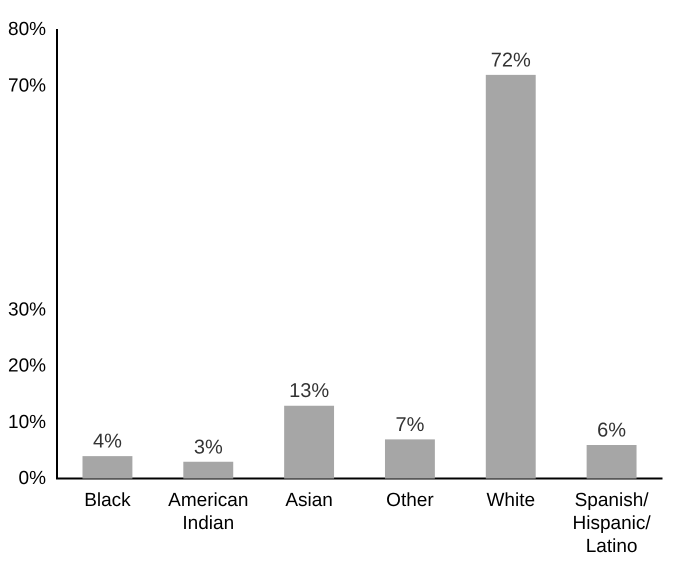 The width and height of the screenshot is (677, 566). I want to click on data-label: 3%, so click(208, 447).